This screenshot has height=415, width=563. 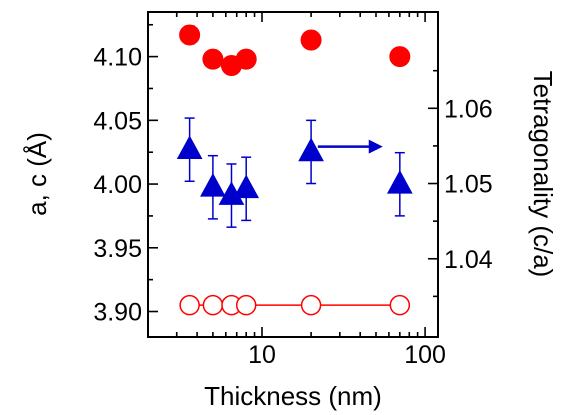 What do you see at coordinates (117, 185) in the screenshot?
I see `y-left-tick-label: 4.00` at bounding box center [117, 185].